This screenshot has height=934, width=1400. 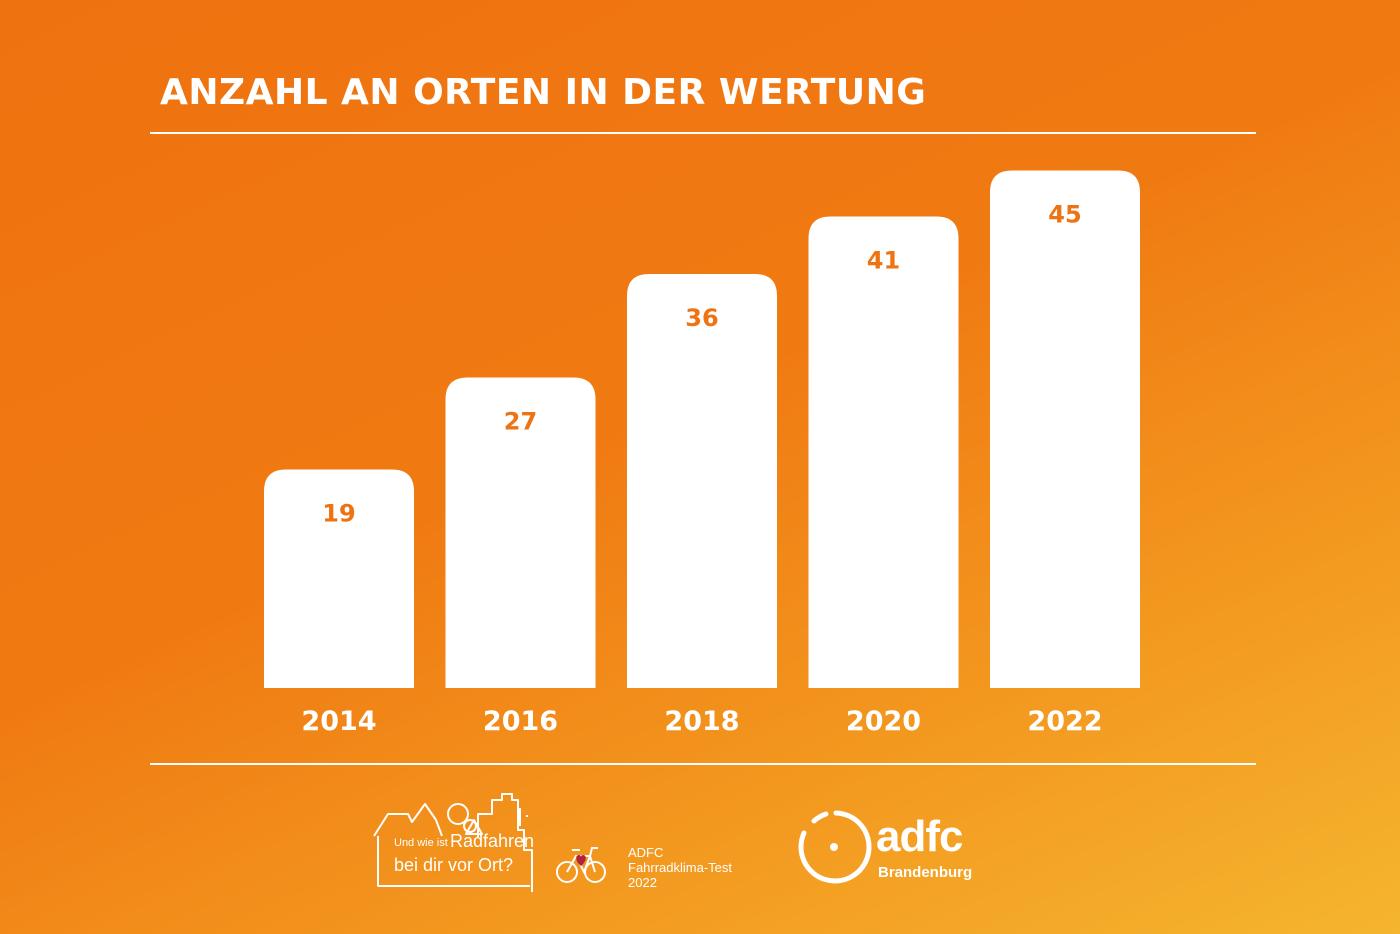 I want to click on value-label-2020: 41, so click(x=883, y=261).